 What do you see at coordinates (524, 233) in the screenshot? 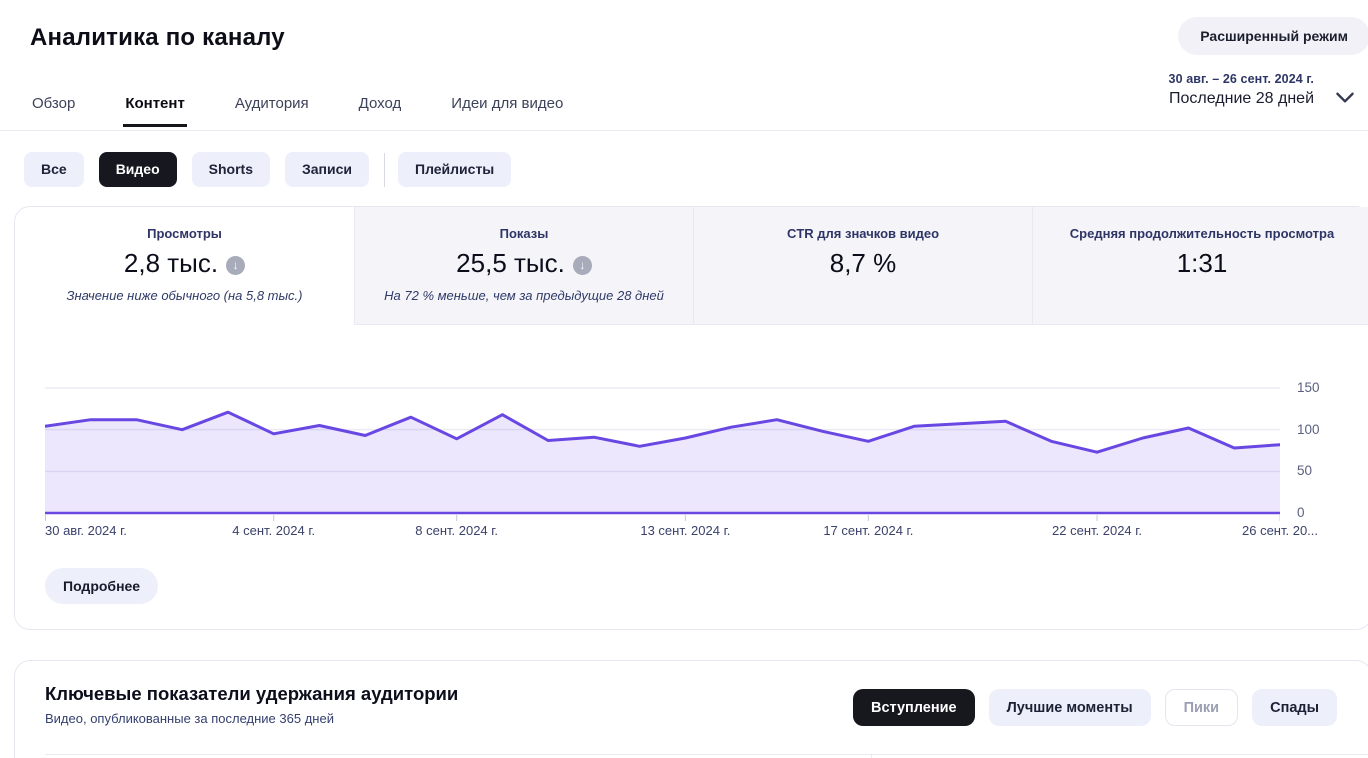
I see `metric-label: Показы` at bounding box center [524, 233].